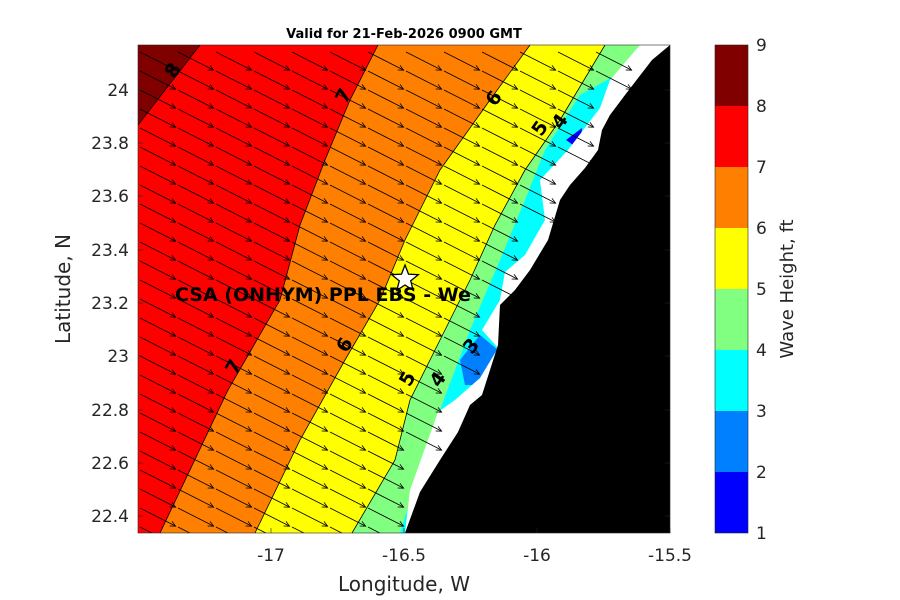  Describe the element at coordinates (761, 534) in the screenshot. I see `colorbar-tick-label: 1` at that location.